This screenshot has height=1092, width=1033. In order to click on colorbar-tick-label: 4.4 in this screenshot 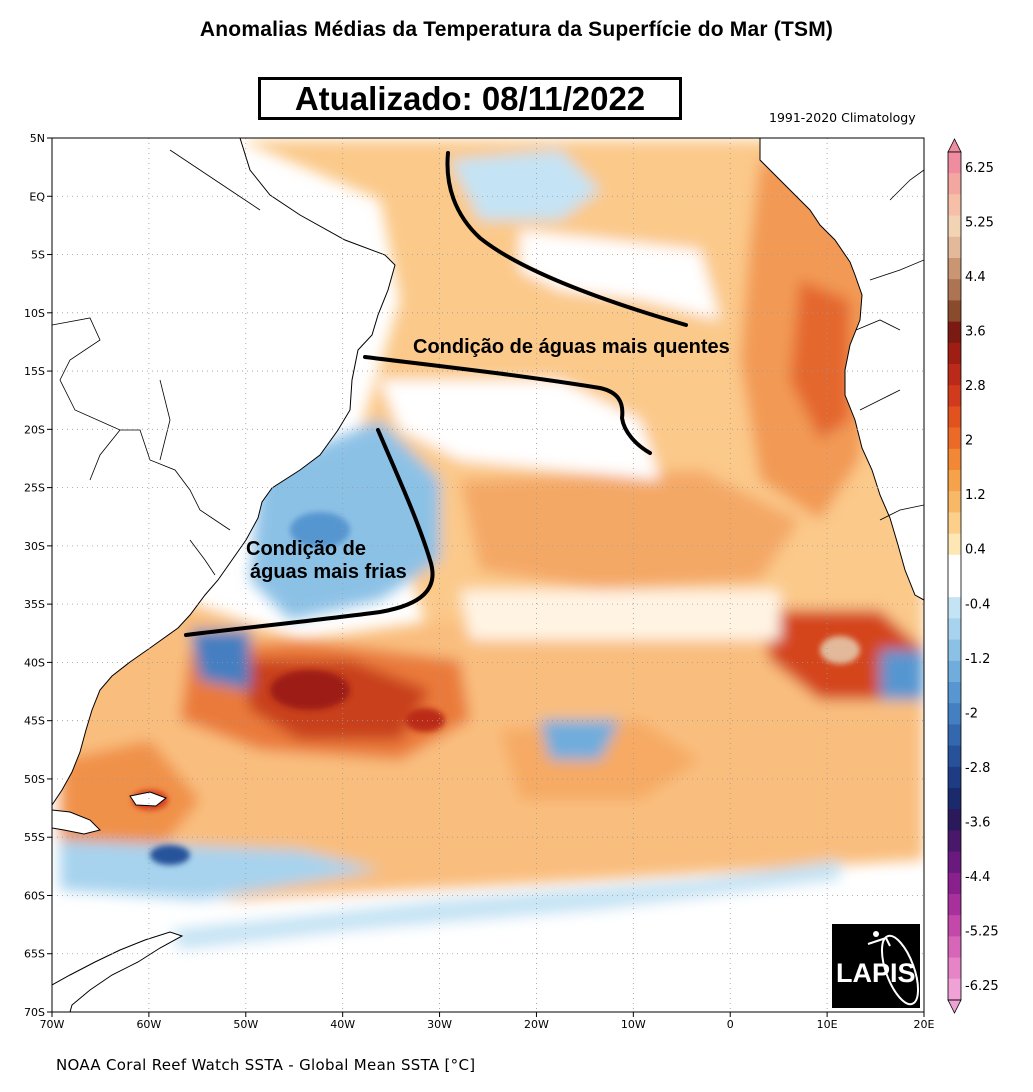, I will do `click(975, 277)`.